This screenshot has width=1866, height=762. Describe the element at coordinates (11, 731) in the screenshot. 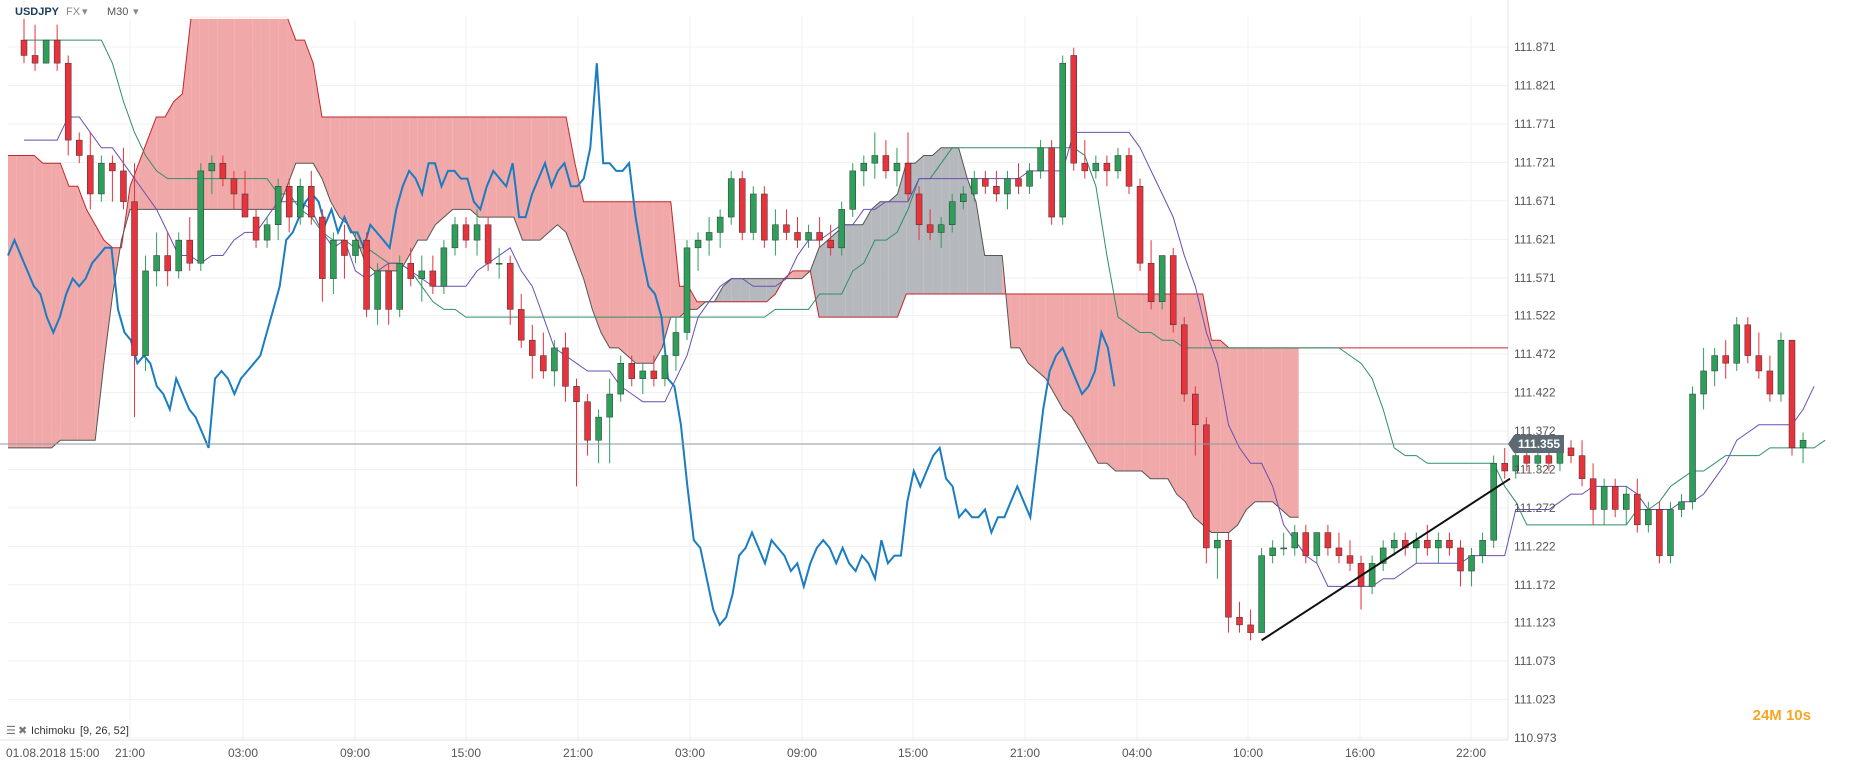

I see `settings-icon: ☰` at that location.